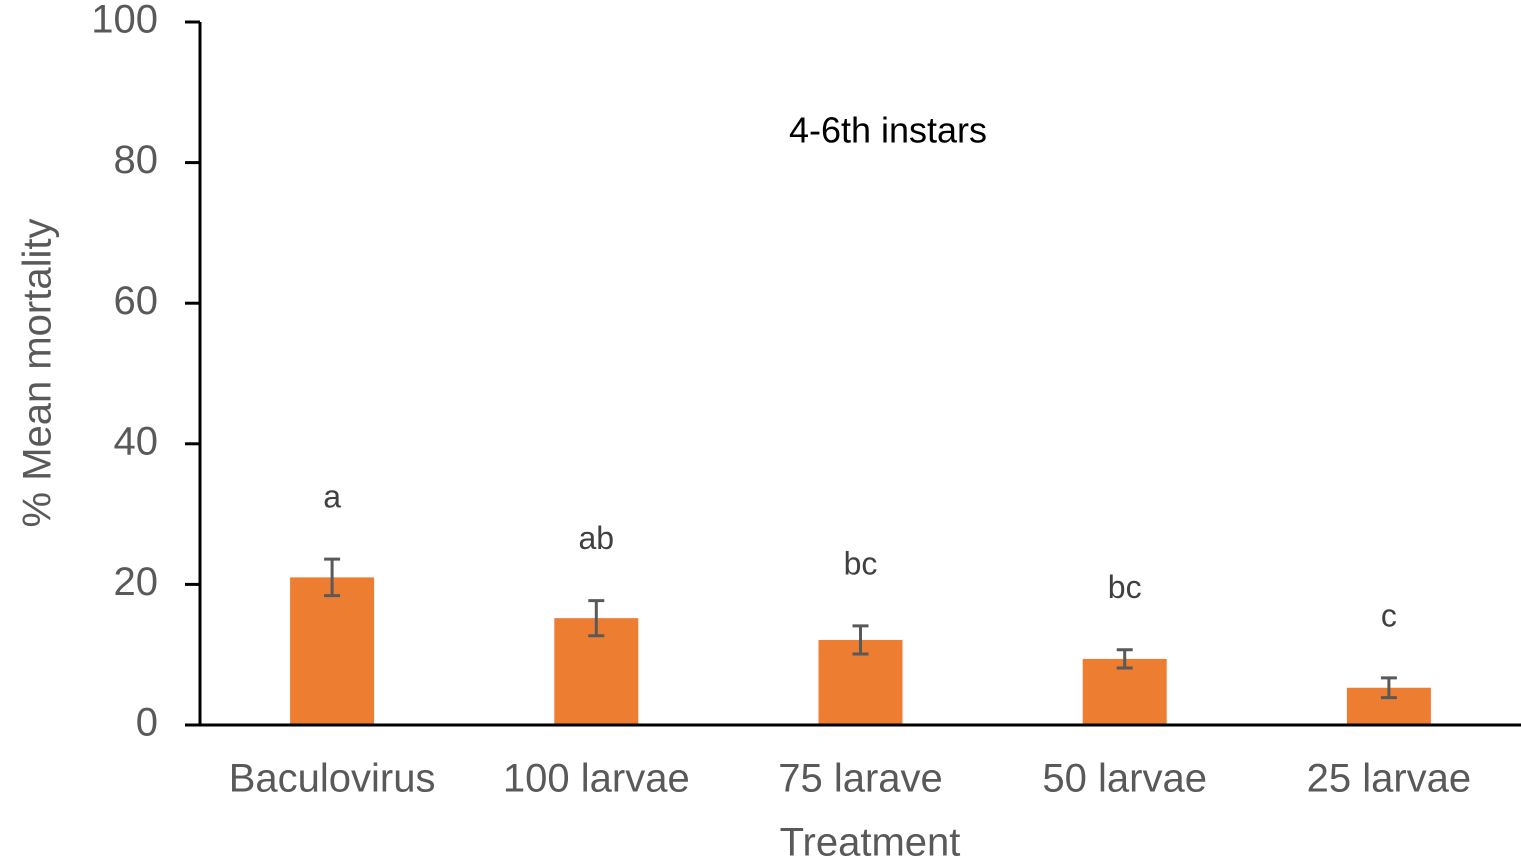 This screenshot has height=864, width=1521. What do you see at coordinates (38, 373) in the screenshot?
I see `y-axis-label: % Mean mortality` at bounding box center [38, 373].